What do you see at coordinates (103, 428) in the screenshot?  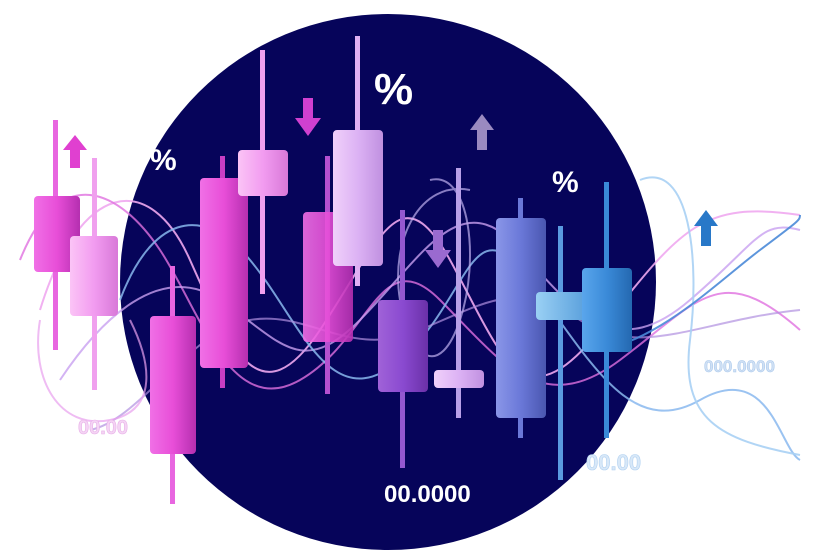 I see `value-label-left: 00.00` at bounding box center [103, 428].